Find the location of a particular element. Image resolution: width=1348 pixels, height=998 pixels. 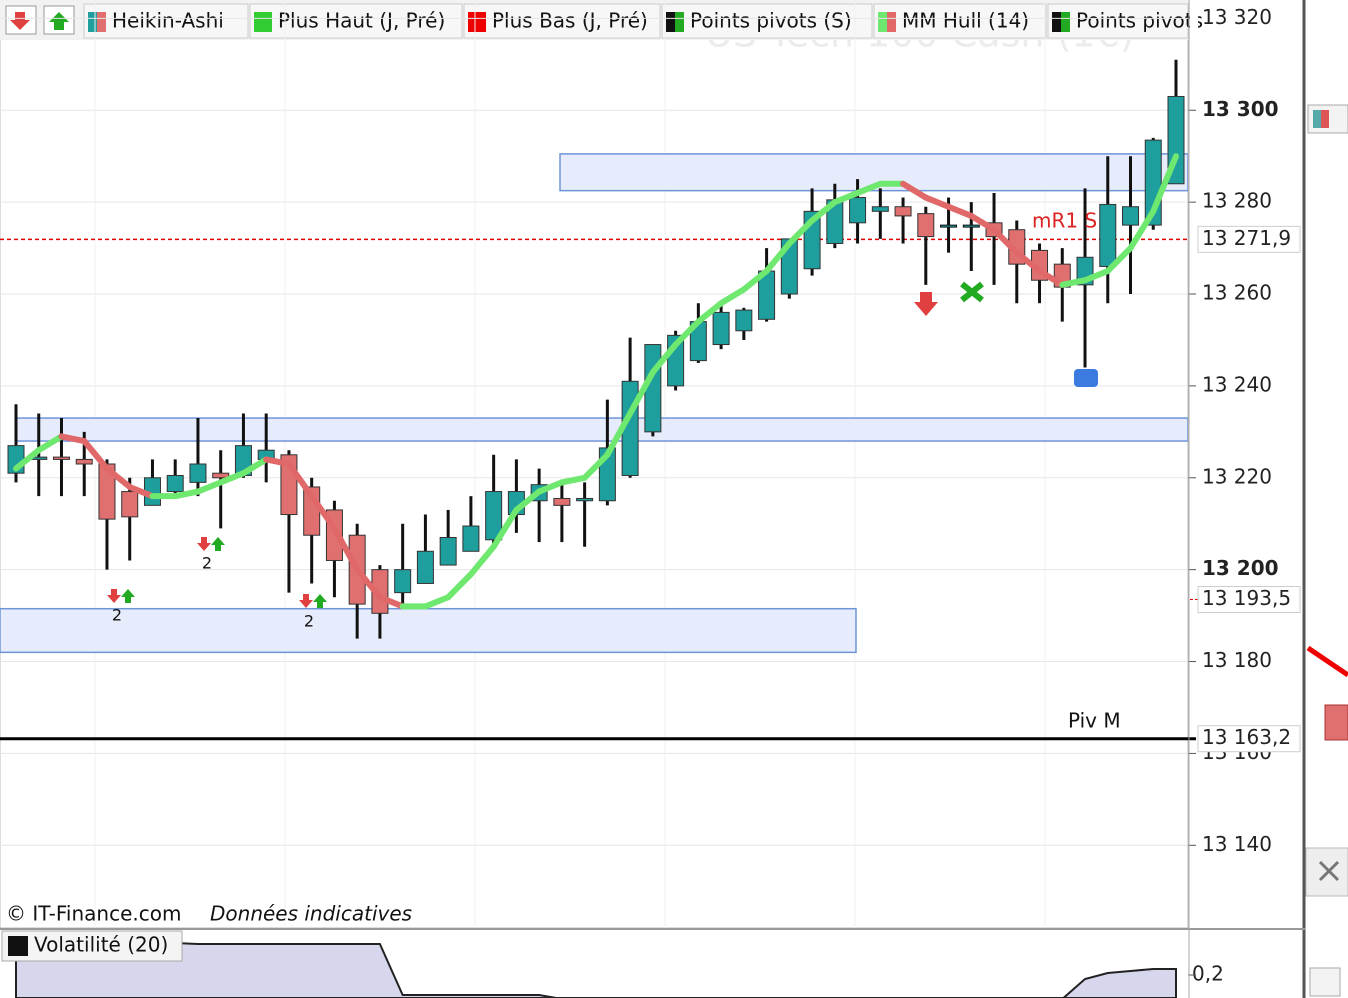

y-tick-label: 13 300 is located at coordinates (1240, 109).